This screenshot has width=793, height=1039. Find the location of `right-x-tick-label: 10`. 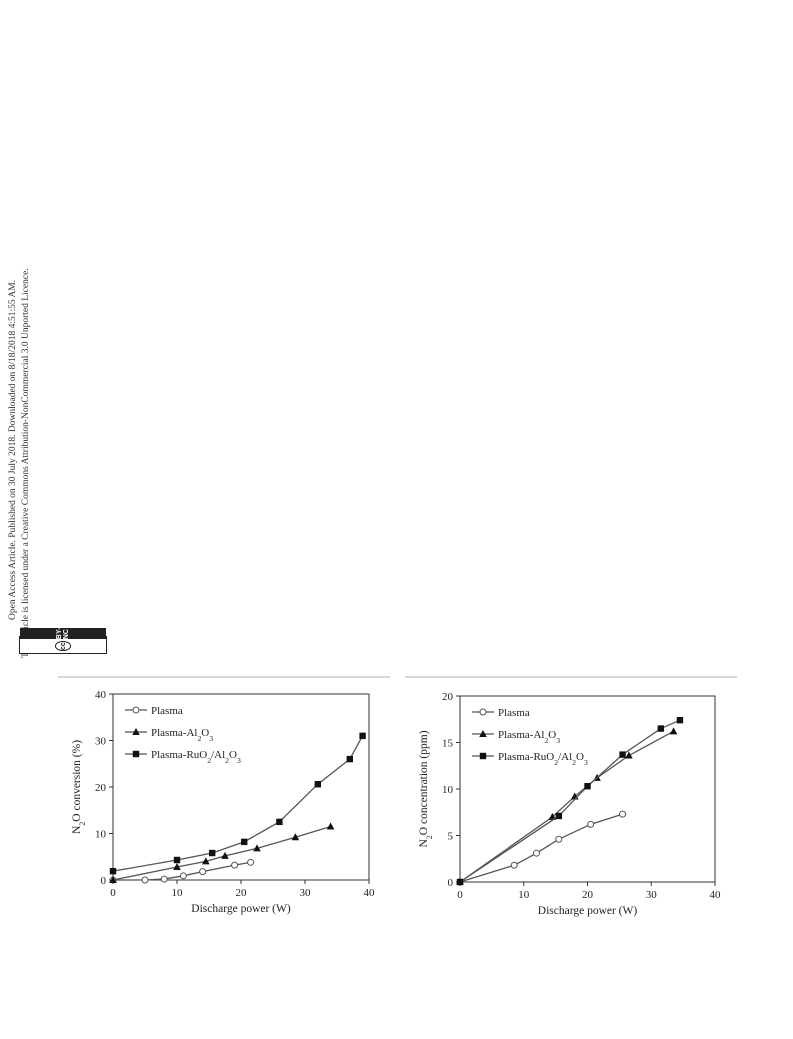

right-x-tick-label: 10 is located at coordinates (524, 895).